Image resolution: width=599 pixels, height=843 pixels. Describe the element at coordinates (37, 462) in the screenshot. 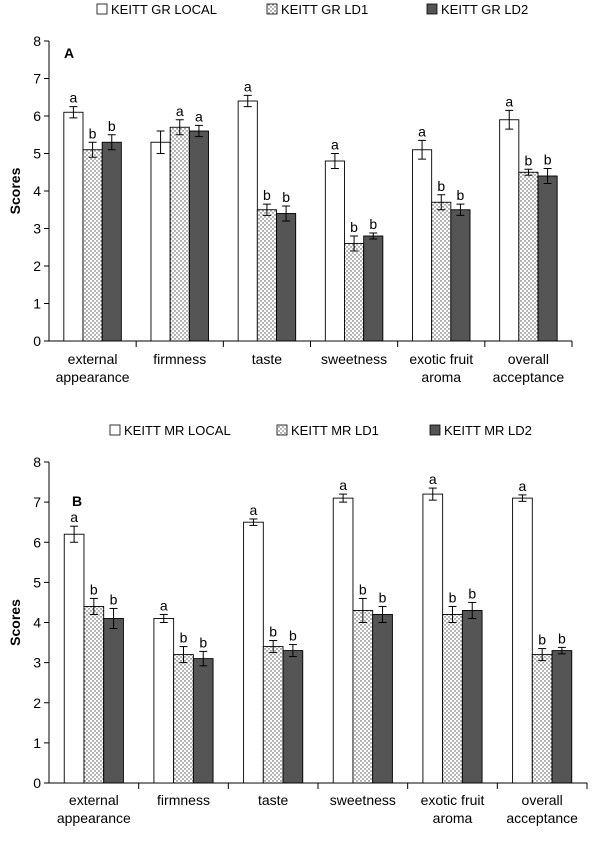

I see `y-tick-label: 8` at that location.